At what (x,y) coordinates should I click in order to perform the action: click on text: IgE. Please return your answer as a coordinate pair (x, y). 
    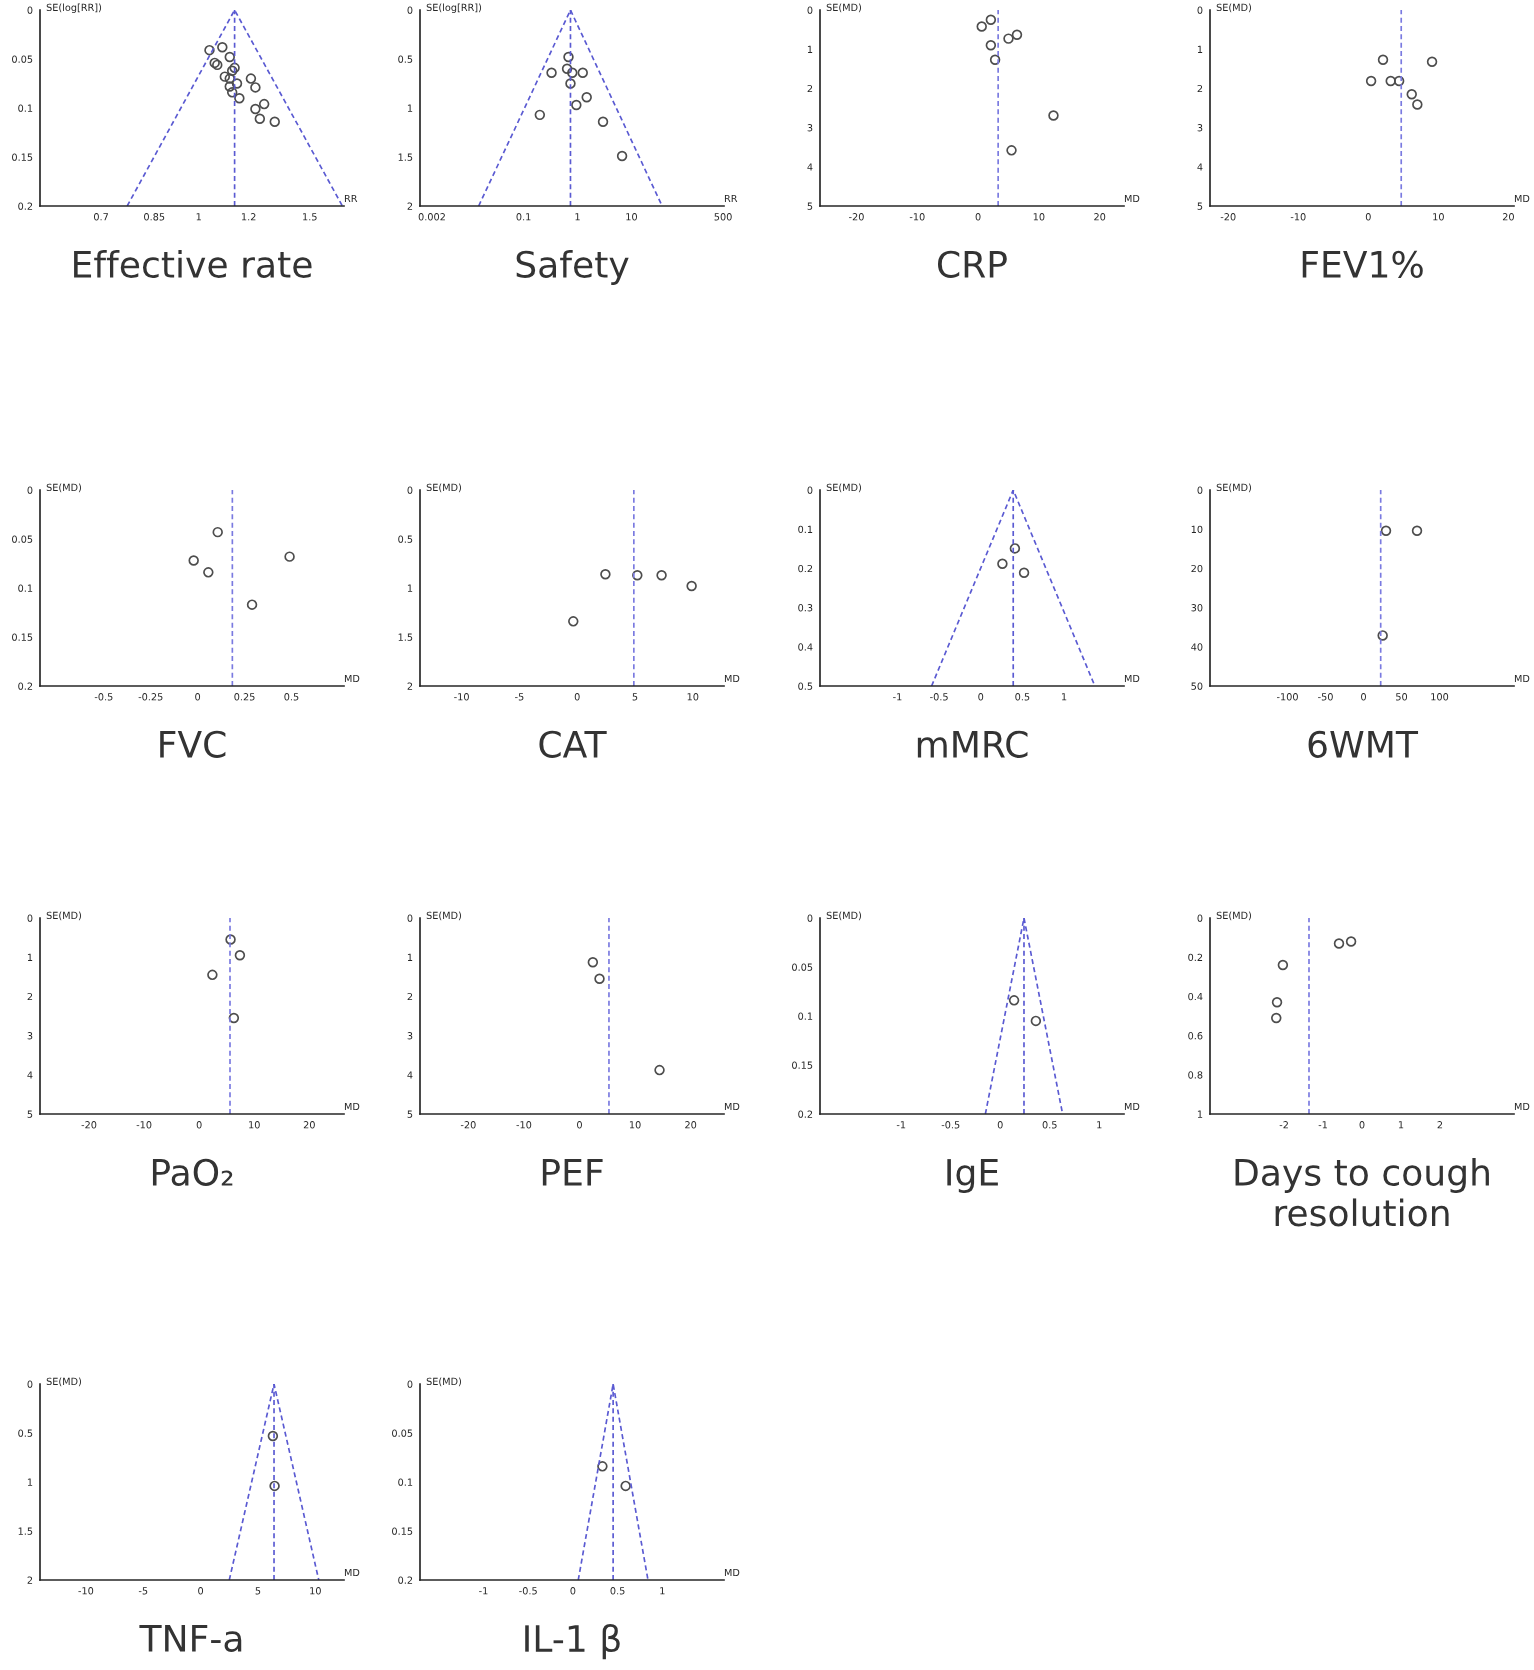
    Looking at the image, I should click on (972, 1176).